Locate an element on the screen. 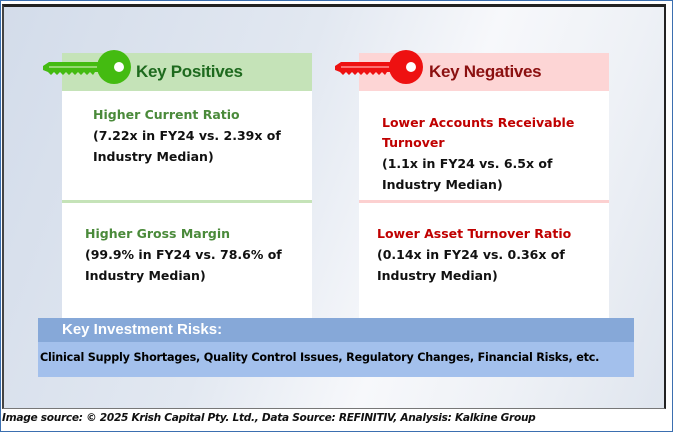  key-negatives-title: Key Negatives is located at coordinates (485, 71).